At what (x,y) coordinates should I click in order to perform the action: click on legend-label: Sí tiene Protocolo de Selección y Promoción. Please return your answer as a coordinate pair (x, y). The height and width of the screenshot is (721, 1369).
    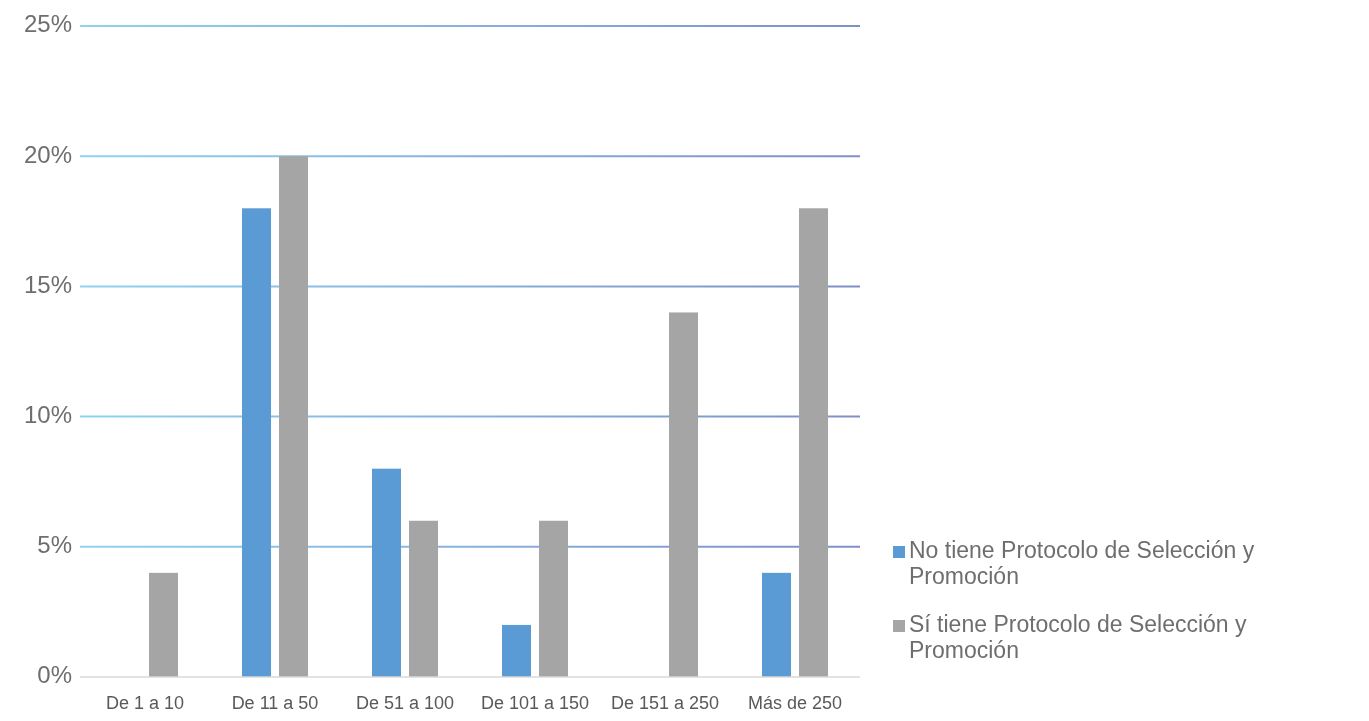
    Looking at the image, I should click on (1078, 637).